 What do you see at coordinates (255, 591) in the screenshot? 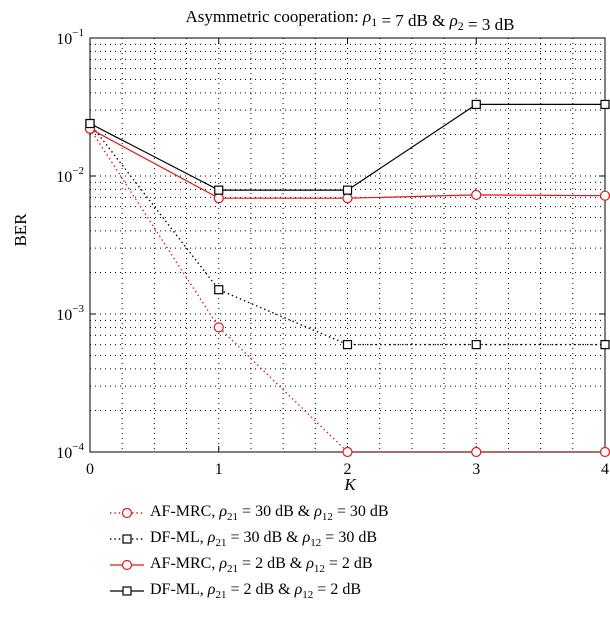
I see `legend-label: DF-ML, ρ21 = 2 dB & ρ12 = 2 dB` at bounding box center [255, 591].